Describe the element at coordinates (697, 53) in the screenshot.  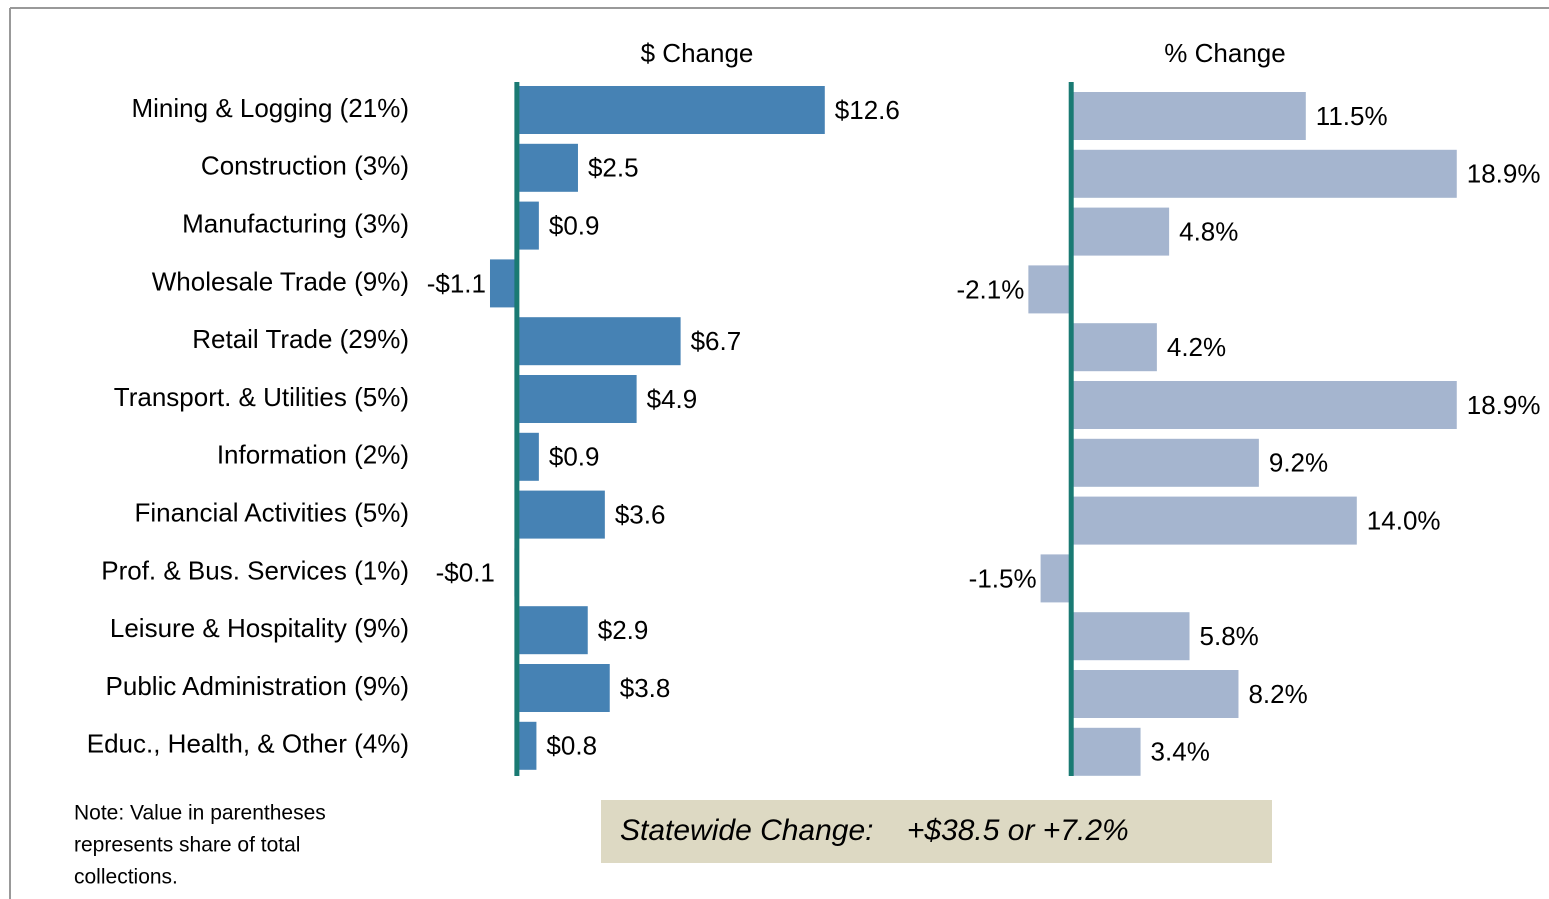
I see `panel-title: $ Change` at that location.